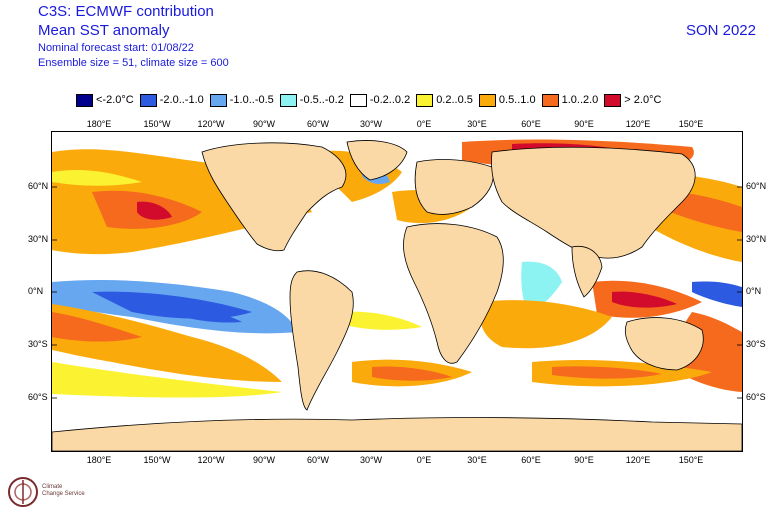 Image resolution: width=772 pixels, height=518 pixels. What do you see at coordinates (318, 124) in the screenshot?
I see `lon-label-top: 60°W` at bounding box center [318, 124].